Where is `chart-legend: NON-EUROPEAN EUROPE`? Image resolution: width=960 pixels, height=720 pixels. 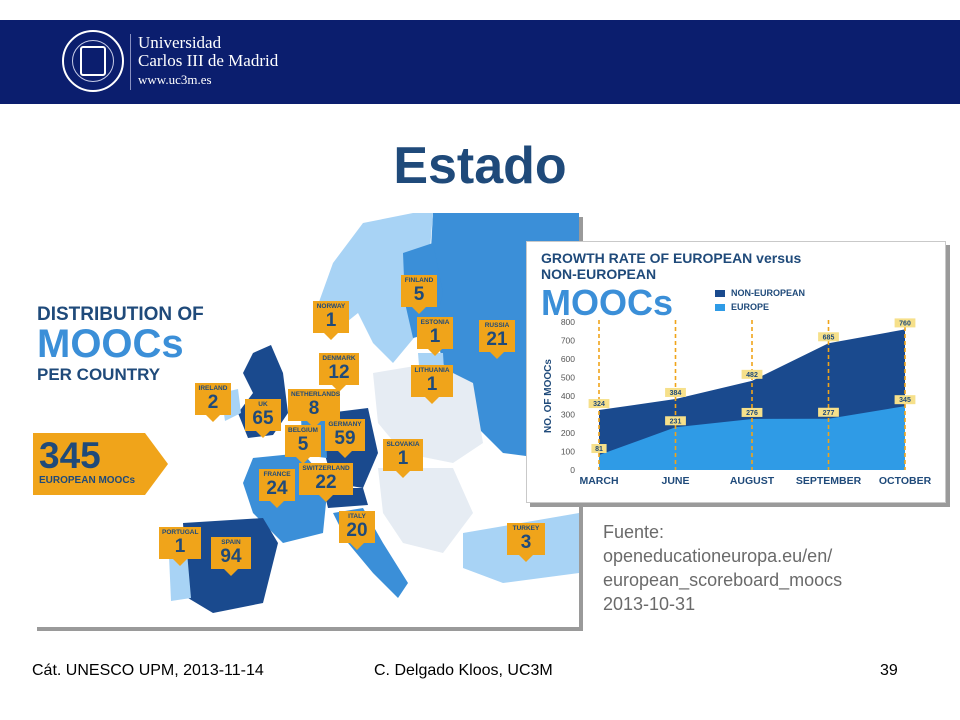 chart-legend: NON-EUROPEAN EUROPE is located at coordinates (760, 302).